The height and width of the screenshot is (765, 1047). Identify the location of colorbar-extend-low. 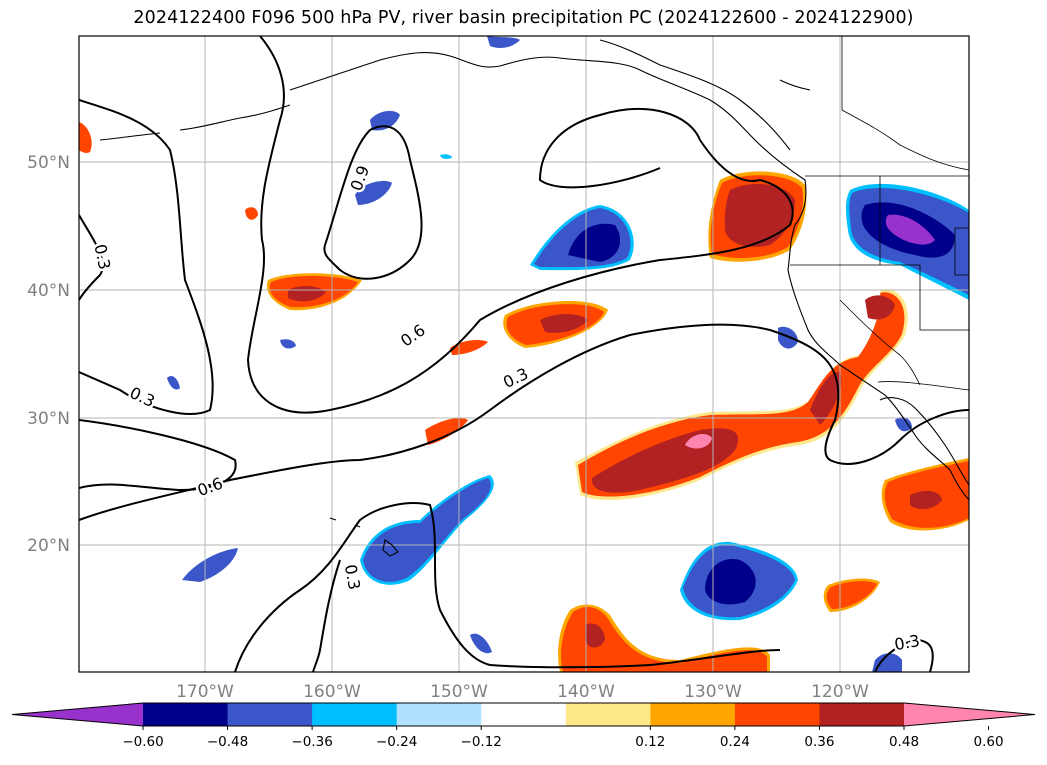
(77, 714).